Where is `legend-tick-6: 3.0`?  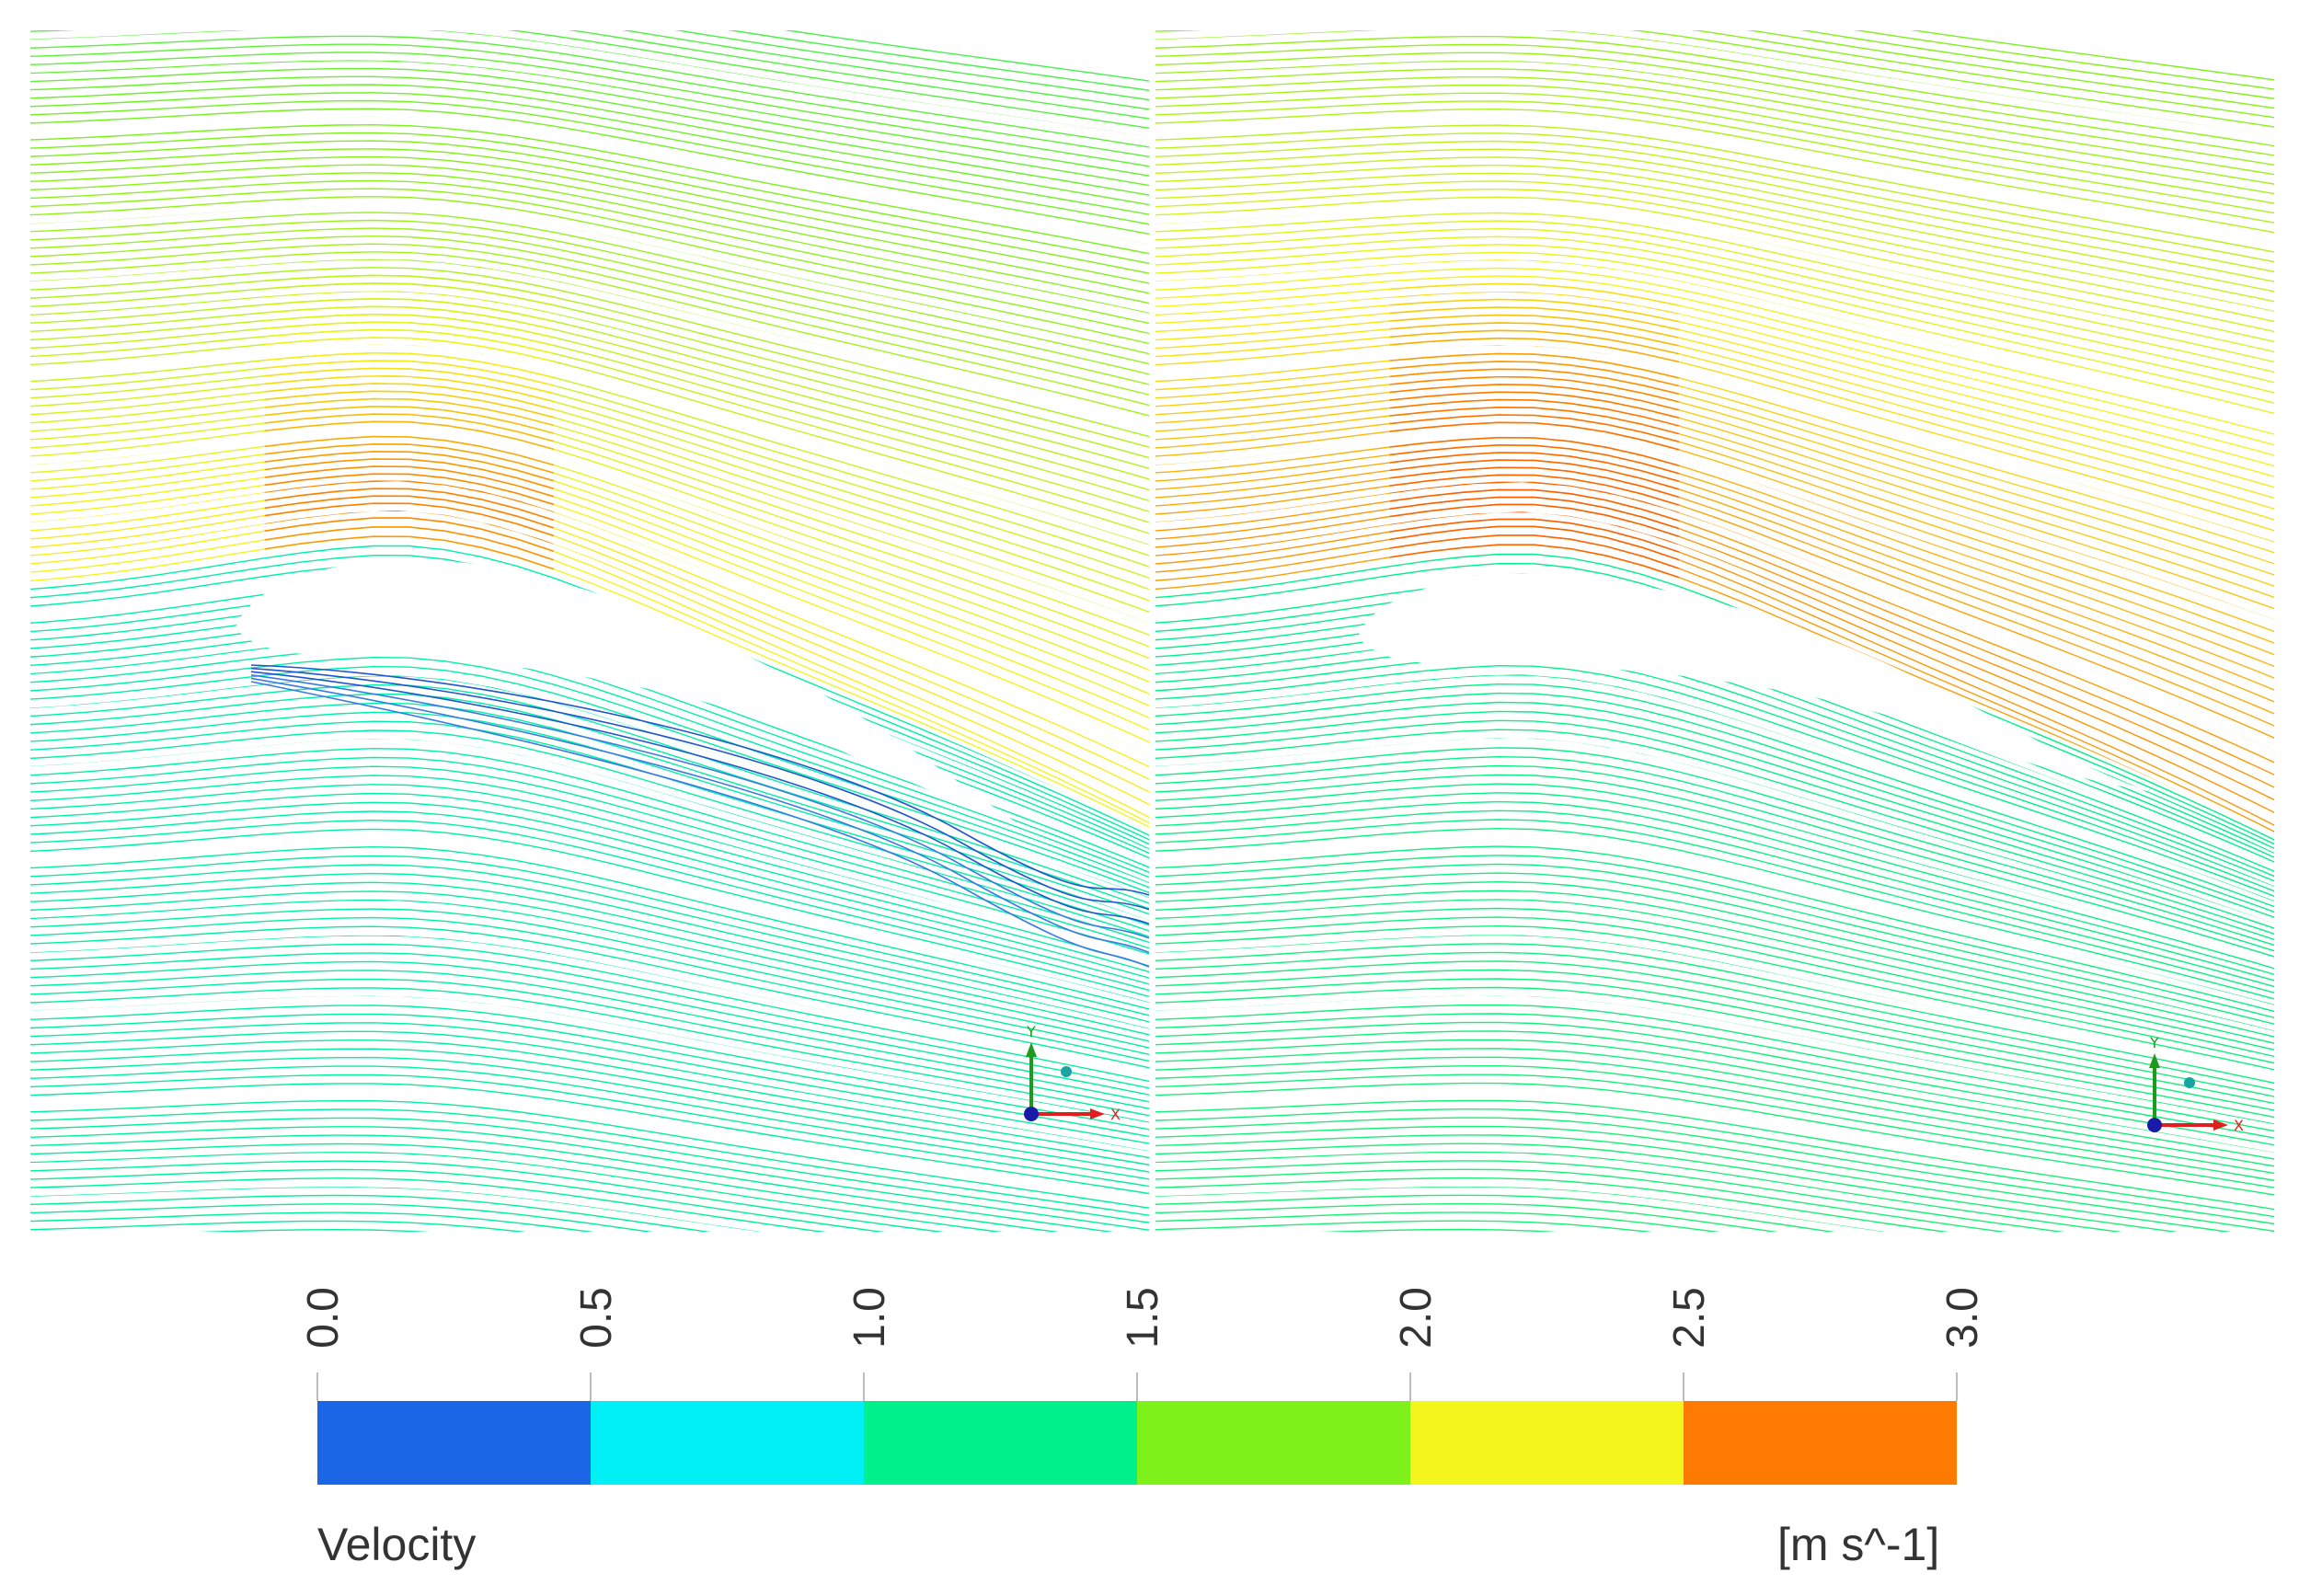
legend-tick-6: 3.0 is located at coordinates (1962, 1318).